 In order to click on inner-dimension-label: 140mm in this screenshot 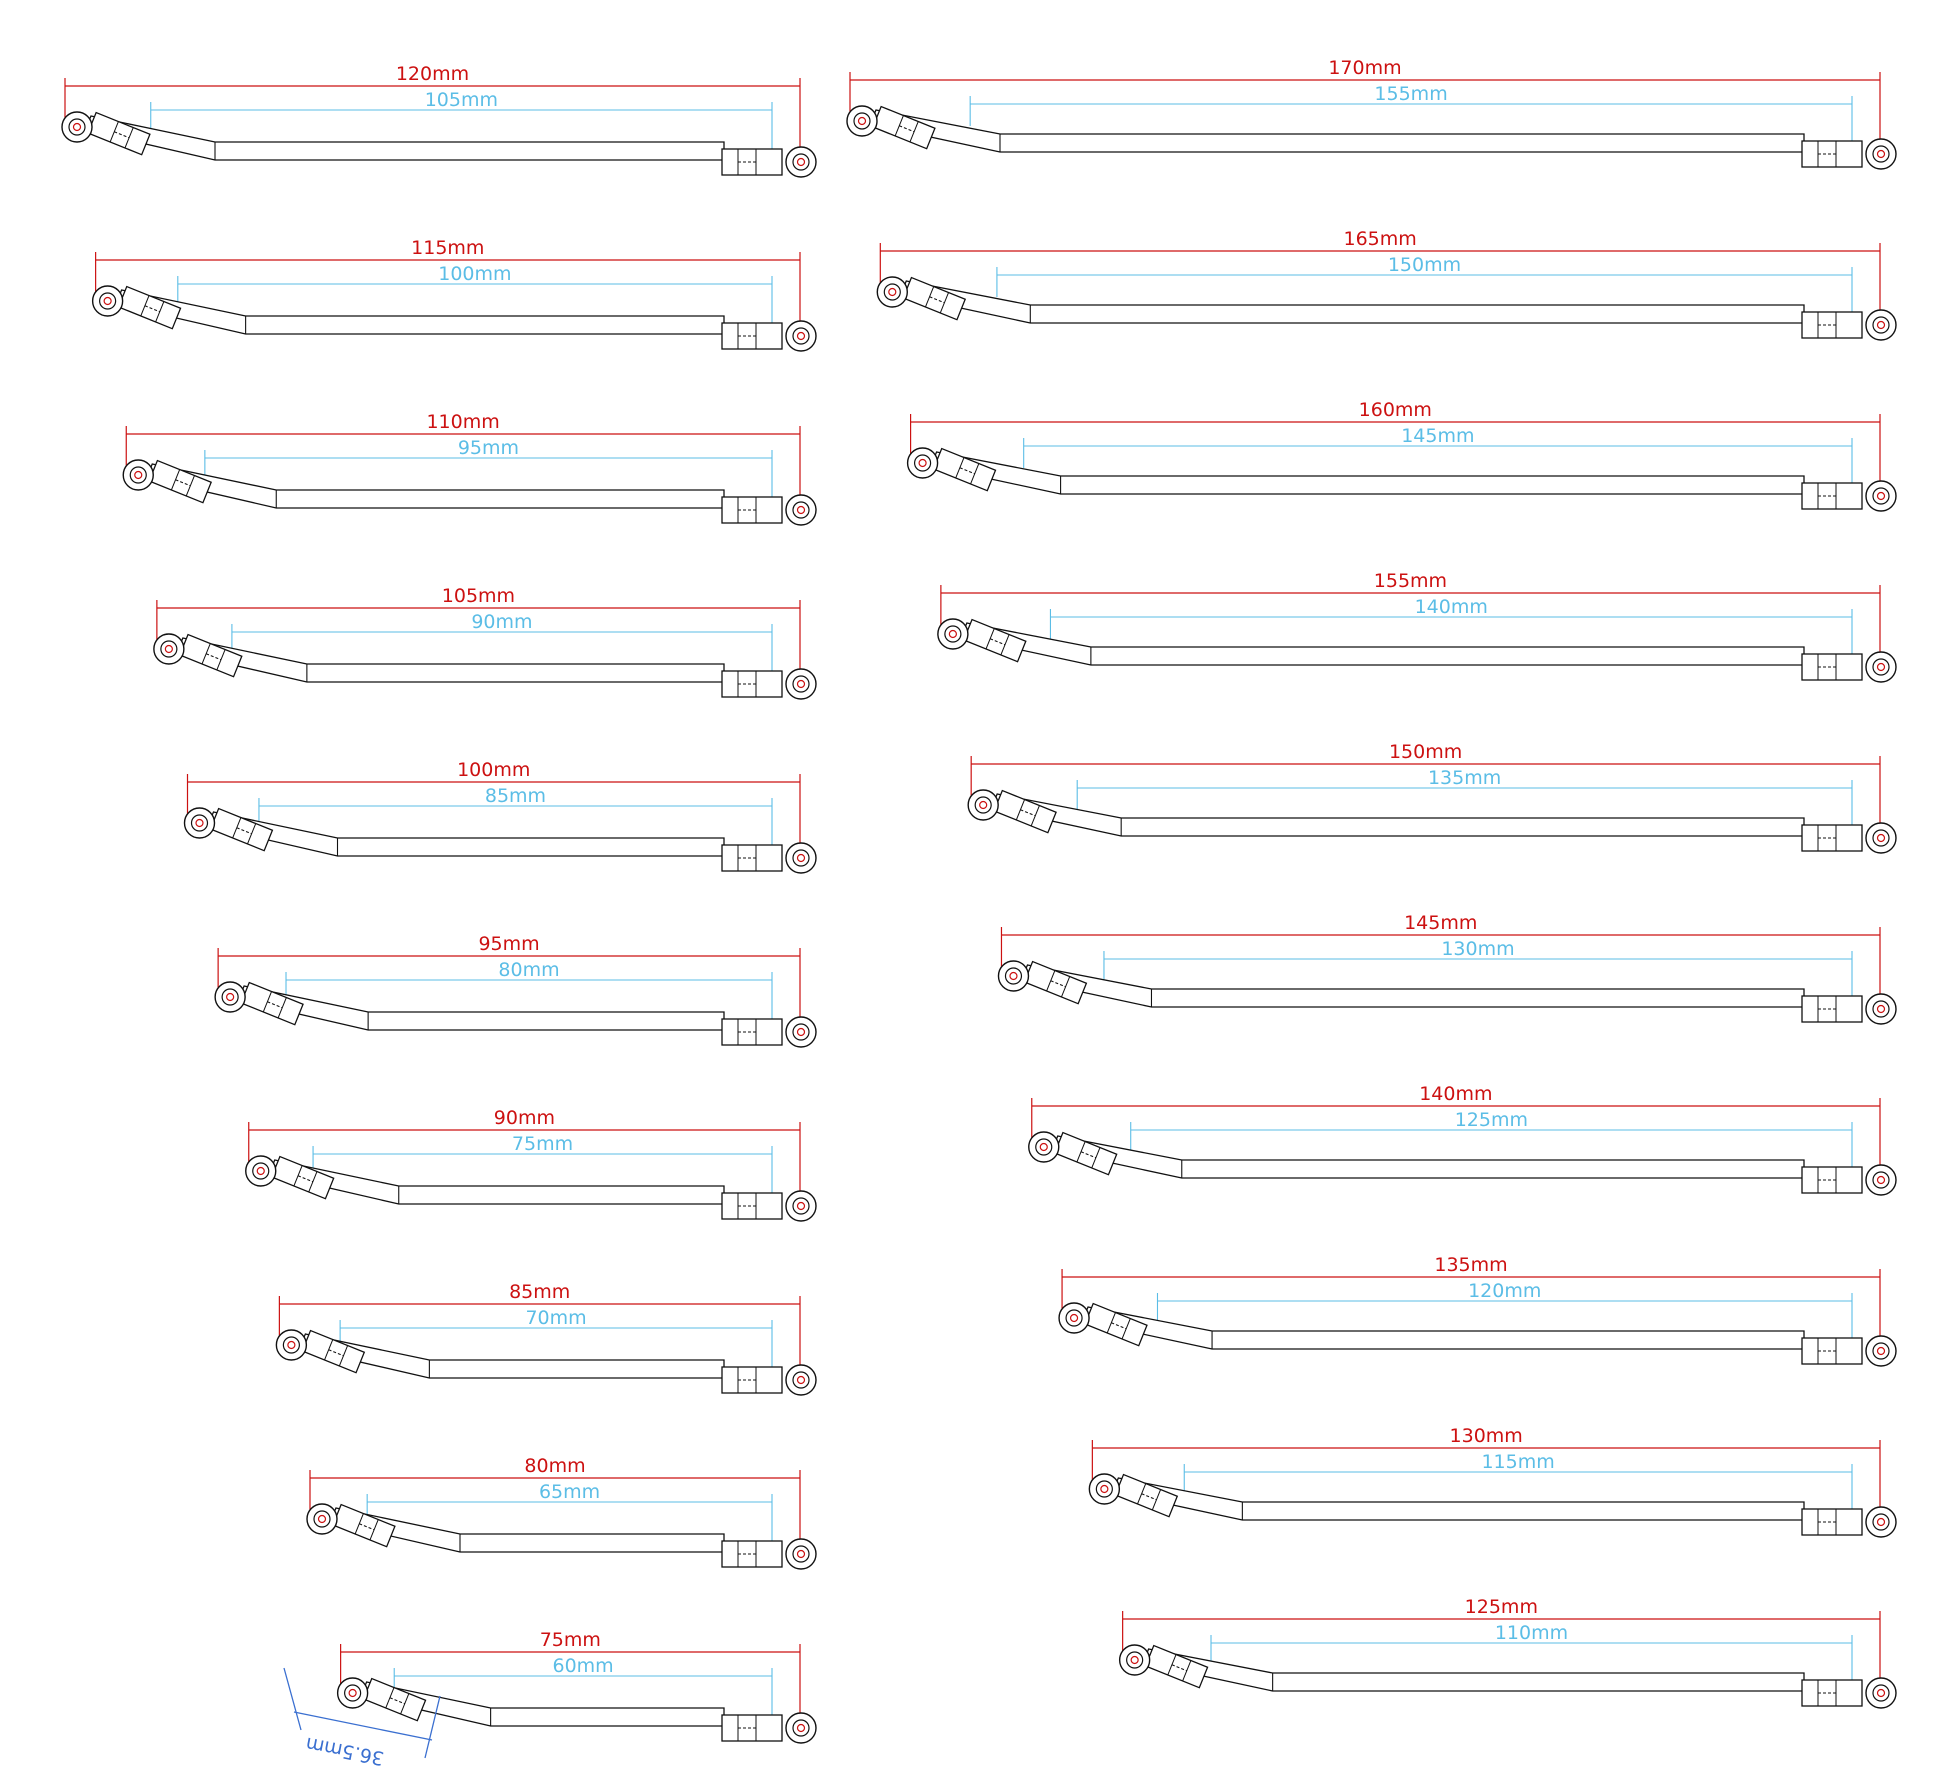, I will do `click(1451, 607)`.